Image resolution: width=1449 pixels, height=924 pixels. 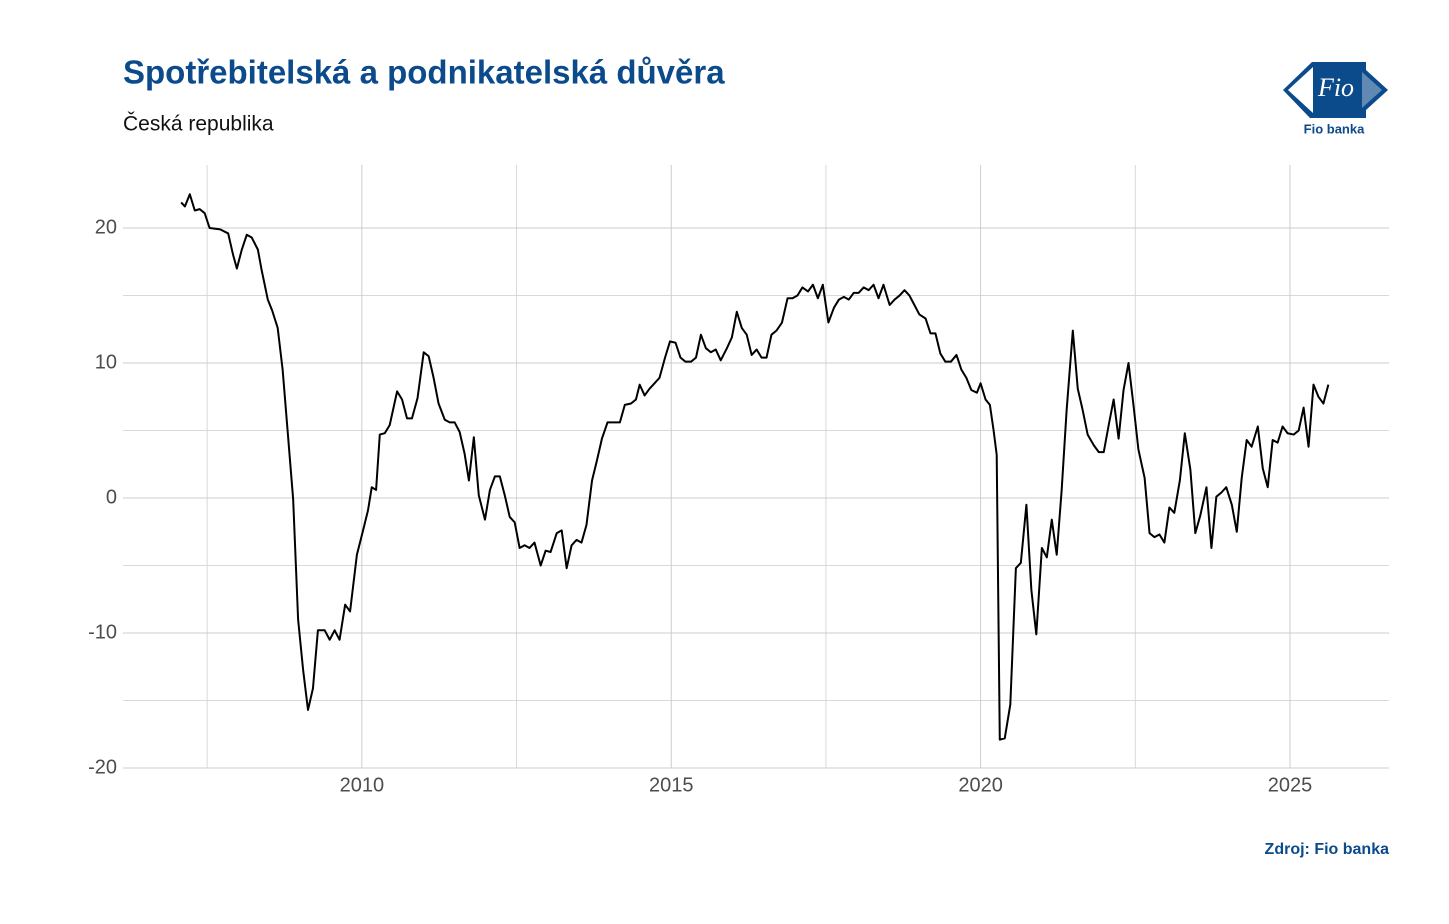 What do you see at coordinates (198, 124) in the screenshot?
I see `chart-subtitle: Česká republika` at bounding box center [198, 124].